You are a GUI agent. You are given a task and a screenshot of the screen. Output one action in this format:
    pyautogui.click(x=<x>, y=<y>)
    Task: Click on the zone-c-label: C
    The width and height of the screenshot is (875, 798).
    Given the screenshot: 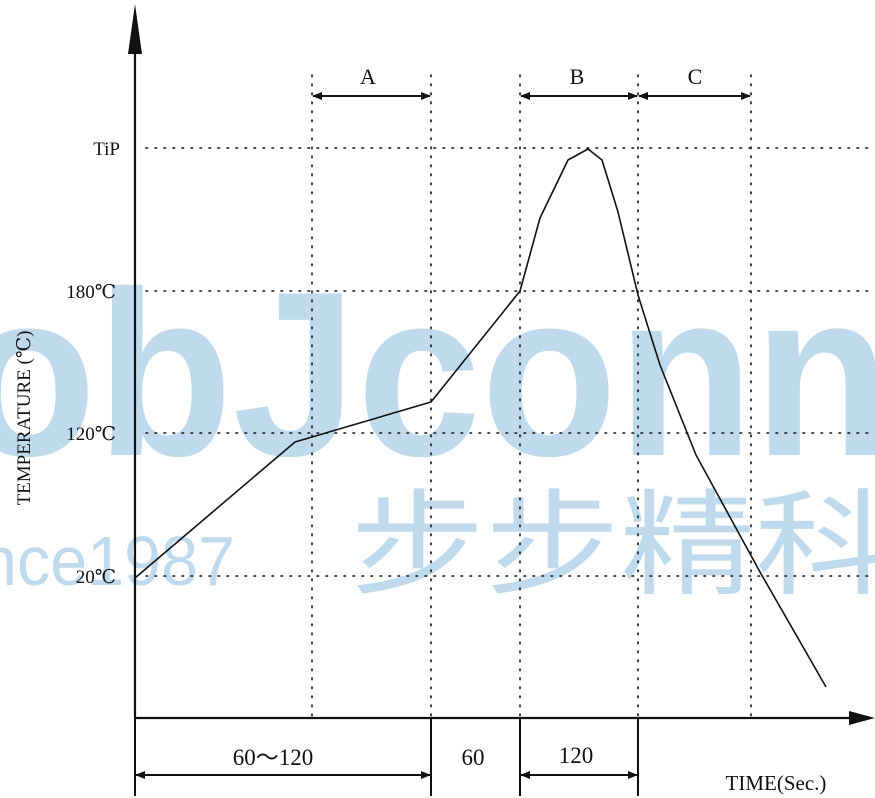 What is the action you would take?
    pyautogui.click(x=695, y=76)
    